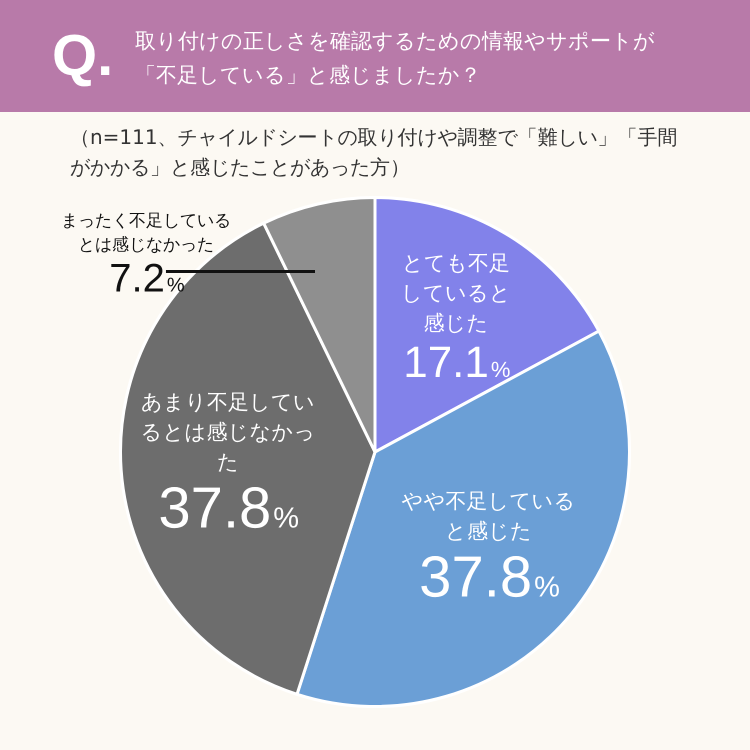 Image resolution: width=750 pixels, height=750 pixels. I want to click on chart-title: 取り付けの正しさを確認するための情報やサポートが「不足している」と感じましたか？, so click(395, 58).